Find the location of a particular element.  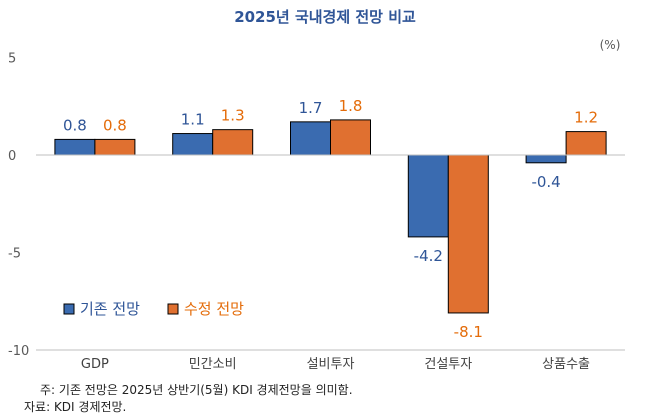

source-note: 자료: KDI 경제전망. is located at coordinates (75, 407).